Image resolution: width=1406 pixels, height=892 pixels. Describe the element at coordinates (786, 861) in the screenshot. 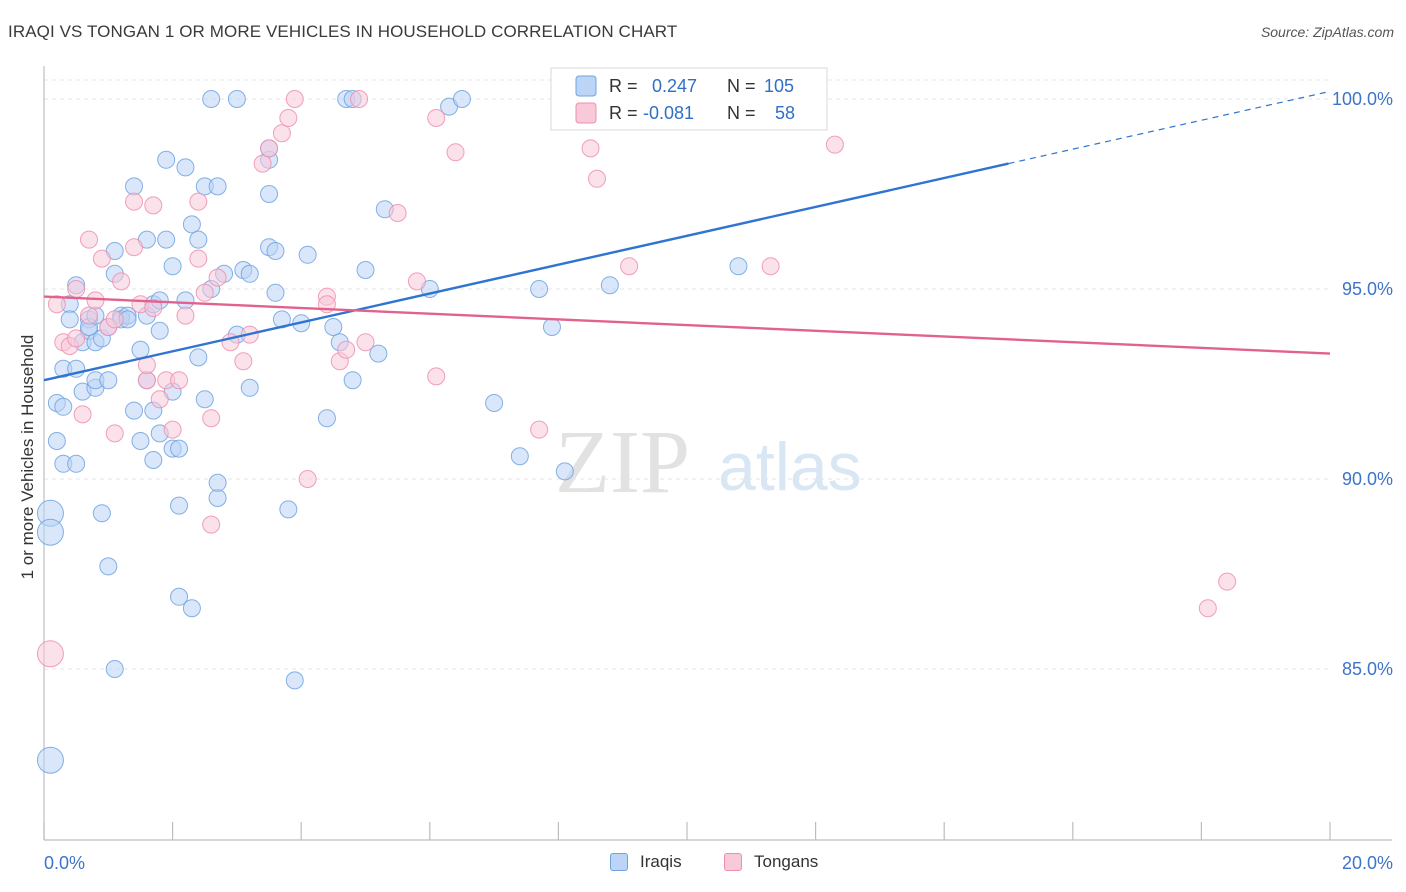

I see `legend-label-tongans: Tongans` at that location.